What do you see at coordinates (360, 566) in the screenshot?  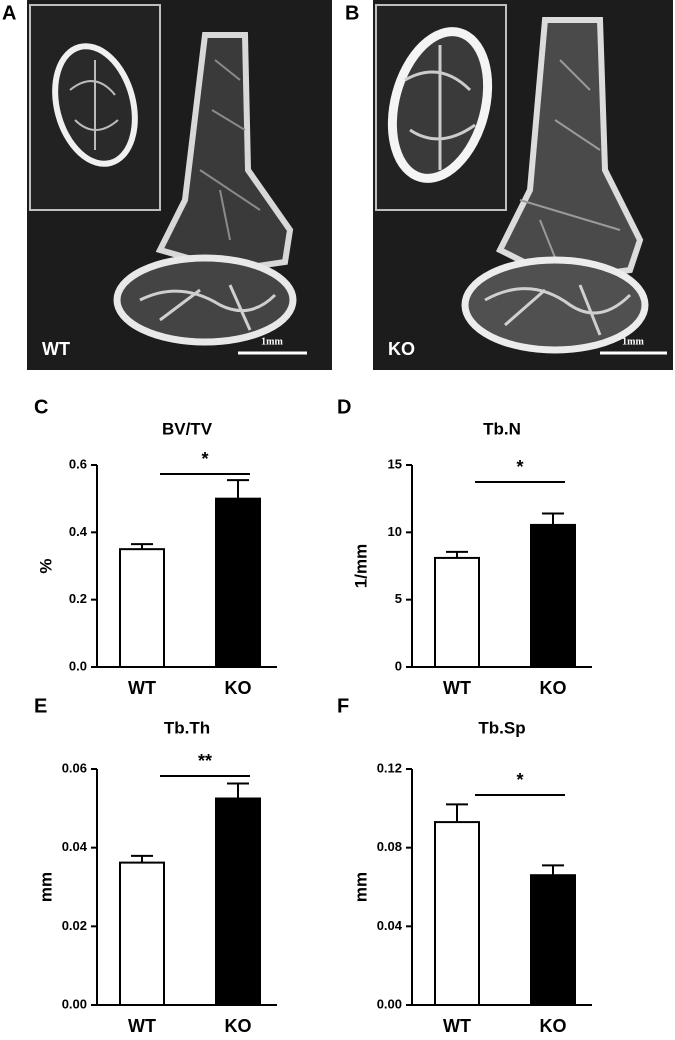 I see `y-axis-label: 1/mm` at bounding box center [360, 566].